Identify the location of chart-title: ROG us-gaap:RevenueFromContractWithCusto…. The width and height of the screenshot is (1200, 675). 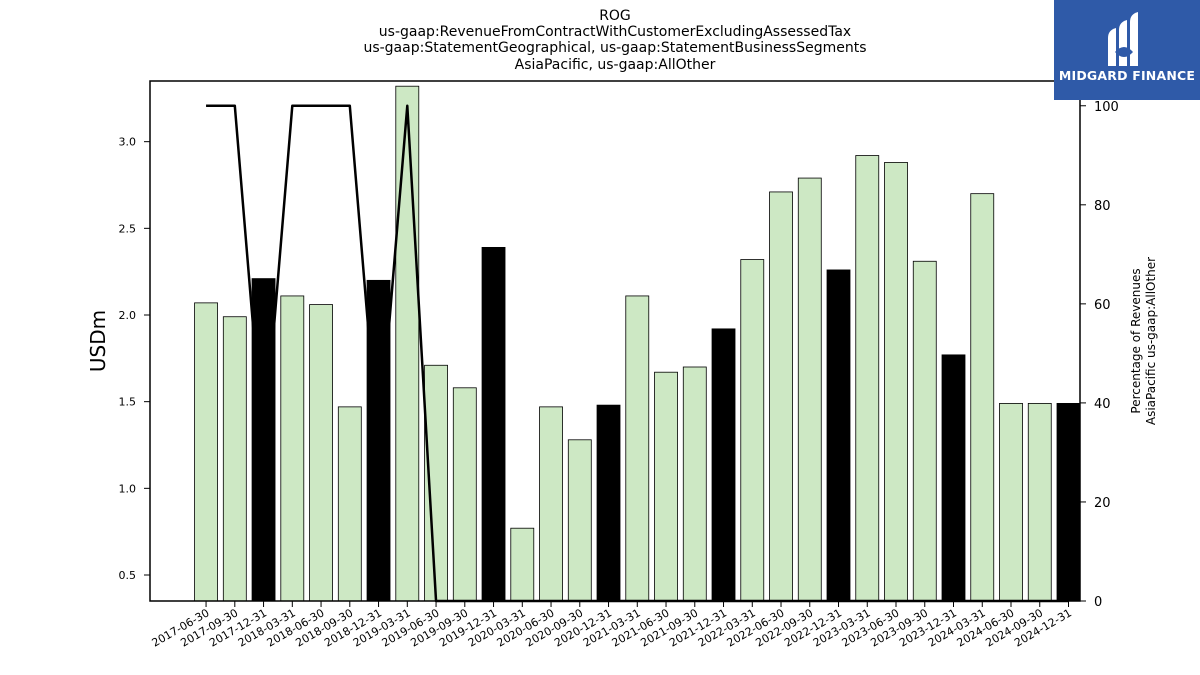
(614, 40).